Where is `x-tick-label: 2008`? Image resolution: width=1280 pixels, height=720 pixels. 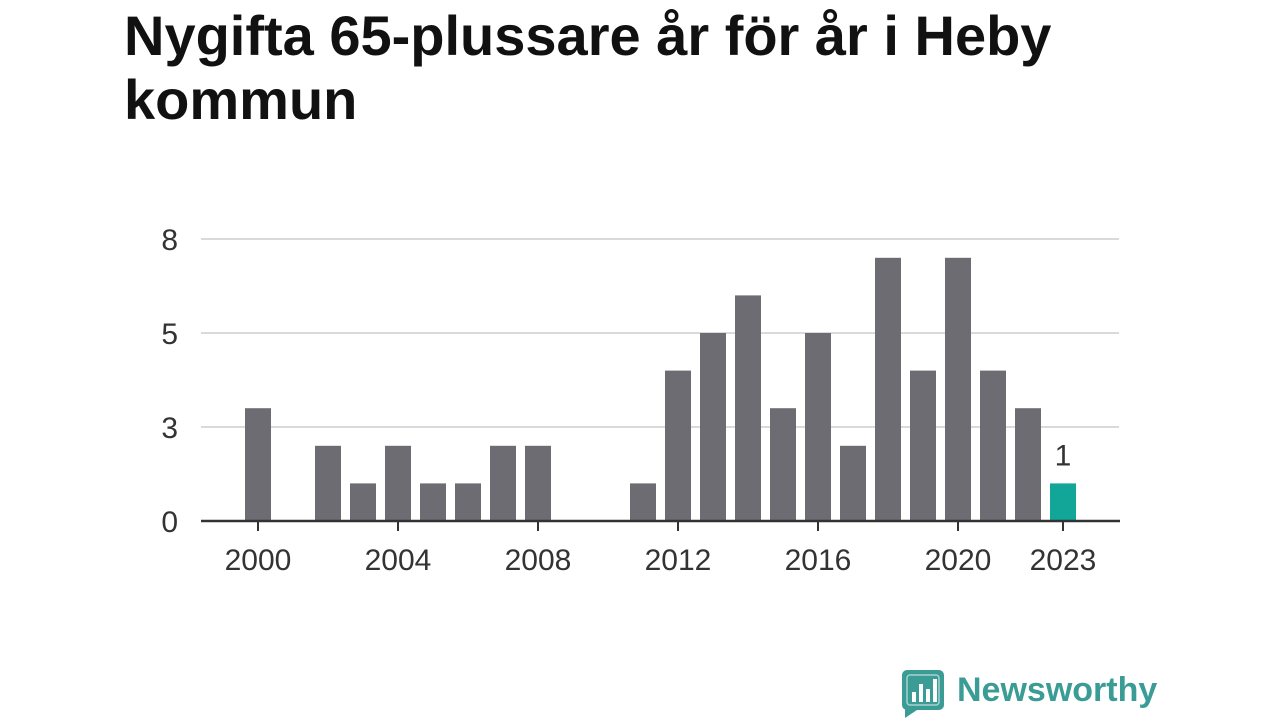
x-tick-label: 2008 is located at coordinates (538, 560).